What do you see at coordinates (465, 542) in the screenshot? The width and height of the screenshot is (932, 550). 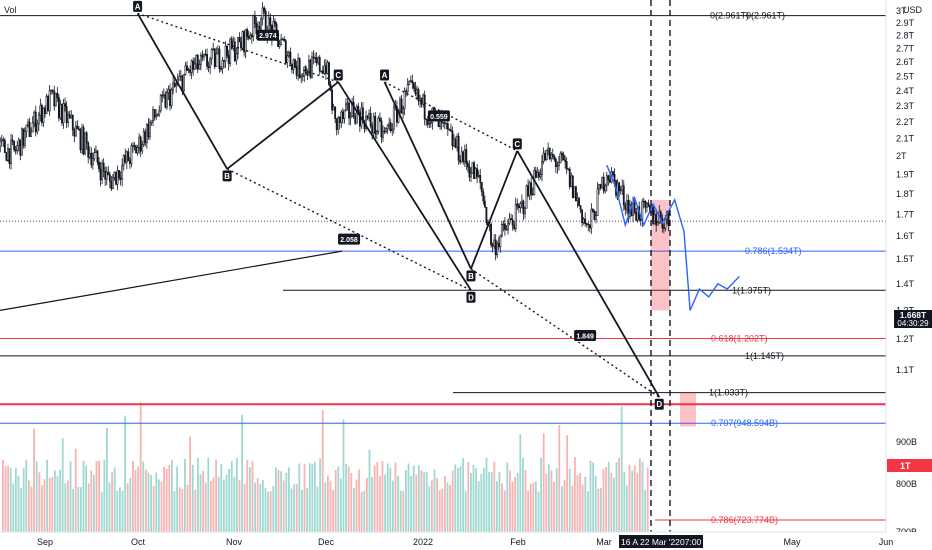 I see `time-axis: Sep Oct Nov Dec 2022 Feb Mar May Jun` at bounding box center [465, 542].